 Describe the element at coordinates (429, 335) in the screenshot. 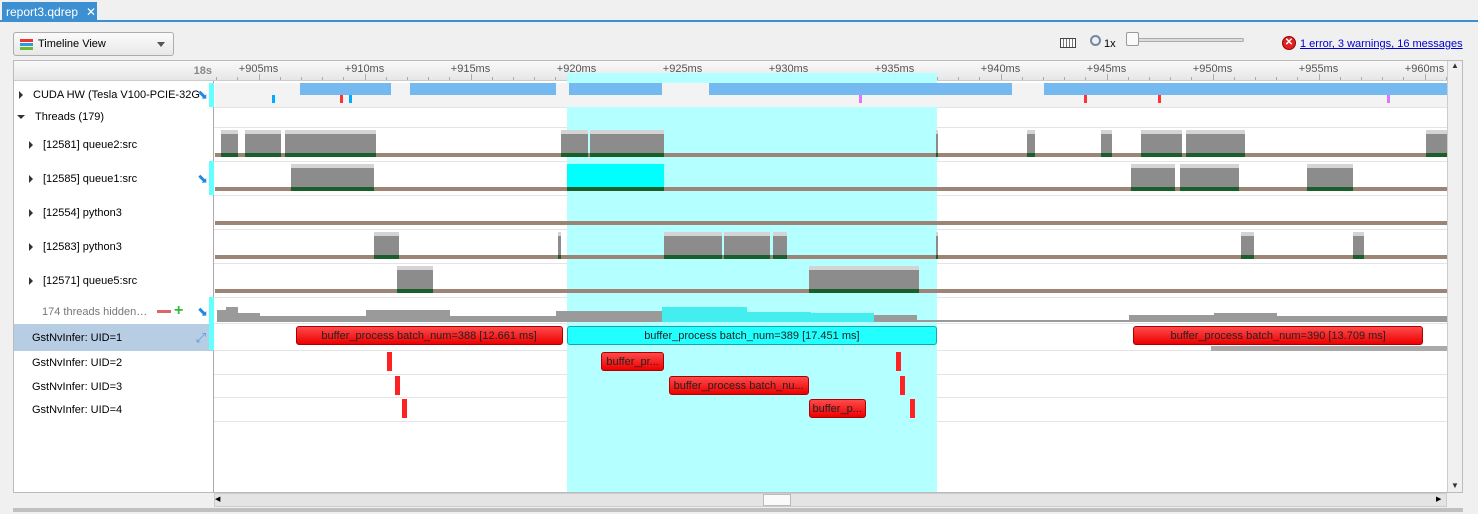

I see `nvtx-range: buffer_process batch_num=388 [12.661 ms]` at that location.